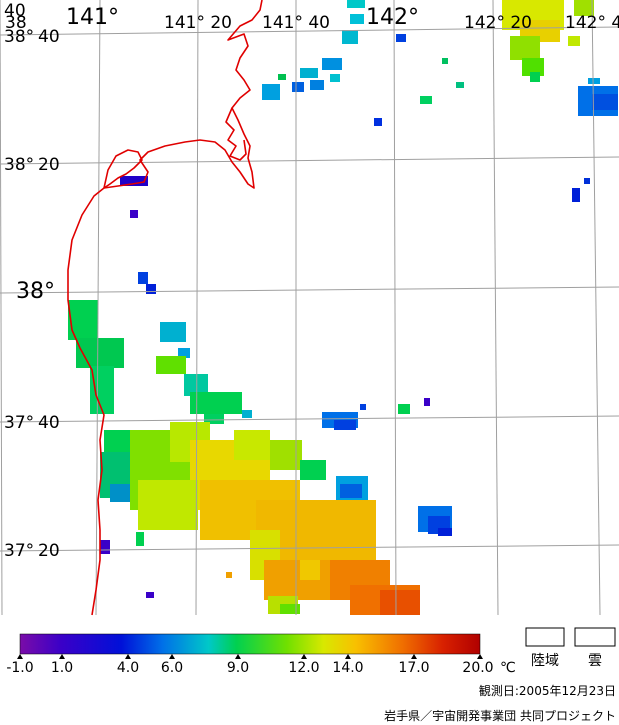 The image size is (619, 725). Describe the element at coordinates (19, 37) in the screenshot. I see `lat-label-38-40-deg: 38°` at that location.